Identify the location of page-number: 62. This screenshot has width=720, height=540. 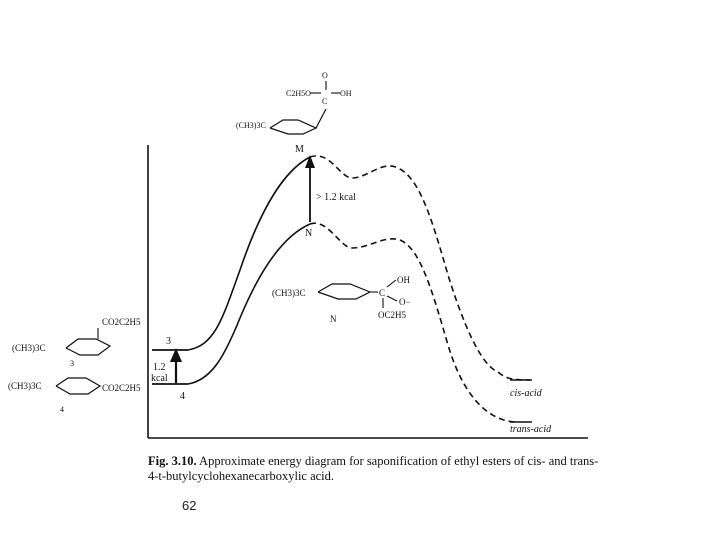
(189, 505).